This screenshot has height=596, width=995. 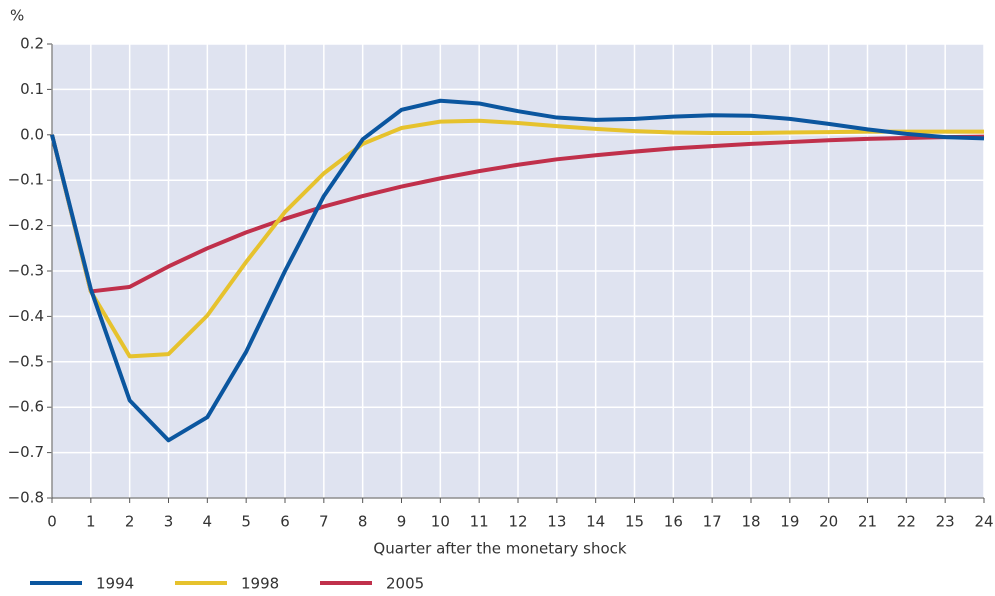 I want to click on y-tick-label: 0.0, so click(x=32, y=134).